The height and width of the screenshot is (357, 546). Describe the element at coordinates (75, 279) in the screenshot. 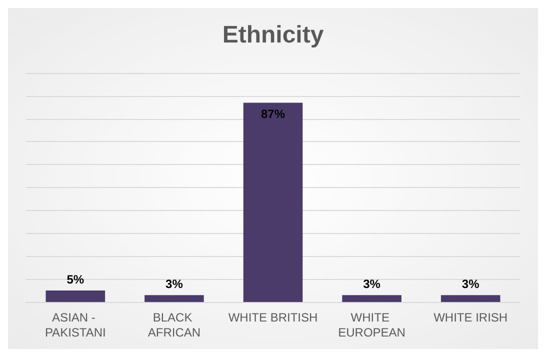

I see `data-label: 5%` at that location.